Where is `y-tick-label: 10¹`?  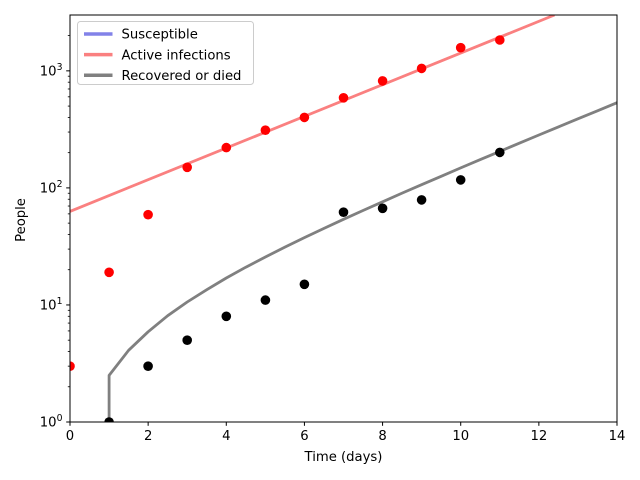 y-tick-label: 10¹ is located at coordinates (51, 305).